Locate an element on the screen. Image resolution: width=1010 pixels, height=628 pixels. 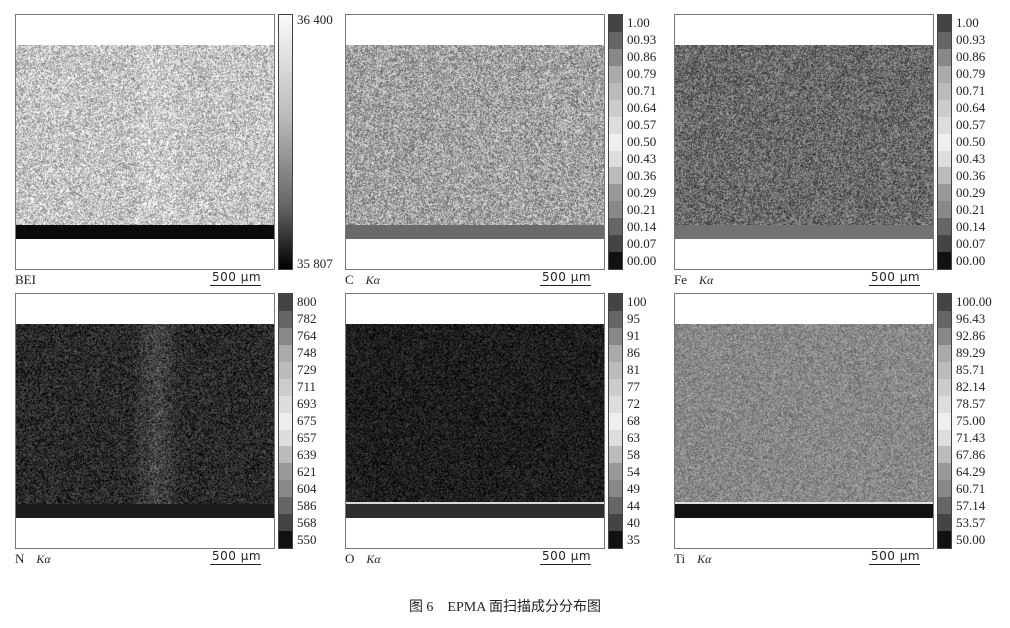
colorbar-tick: 782 is located at coordinates (307, 319).